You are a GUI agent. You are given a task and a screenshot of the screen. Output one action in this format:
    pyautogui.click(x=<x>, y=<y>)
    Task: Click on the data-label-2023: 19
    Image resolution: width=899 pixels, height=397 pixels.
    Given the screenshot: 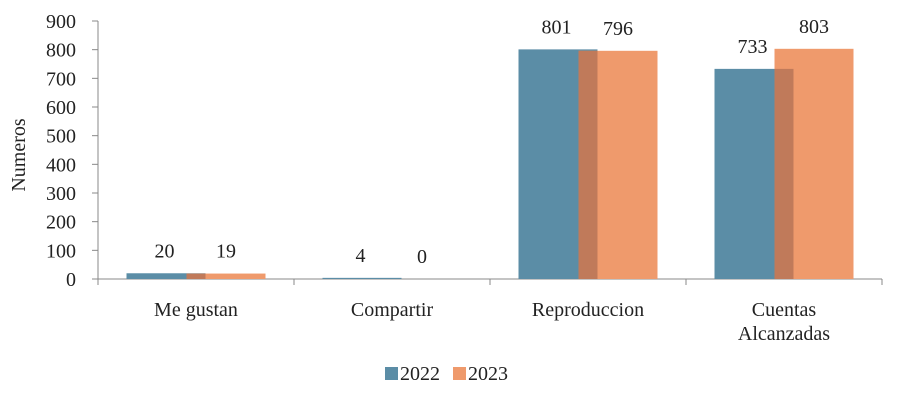 What is the action you would take?
    pyautogui.click(x=226, y=252)
    